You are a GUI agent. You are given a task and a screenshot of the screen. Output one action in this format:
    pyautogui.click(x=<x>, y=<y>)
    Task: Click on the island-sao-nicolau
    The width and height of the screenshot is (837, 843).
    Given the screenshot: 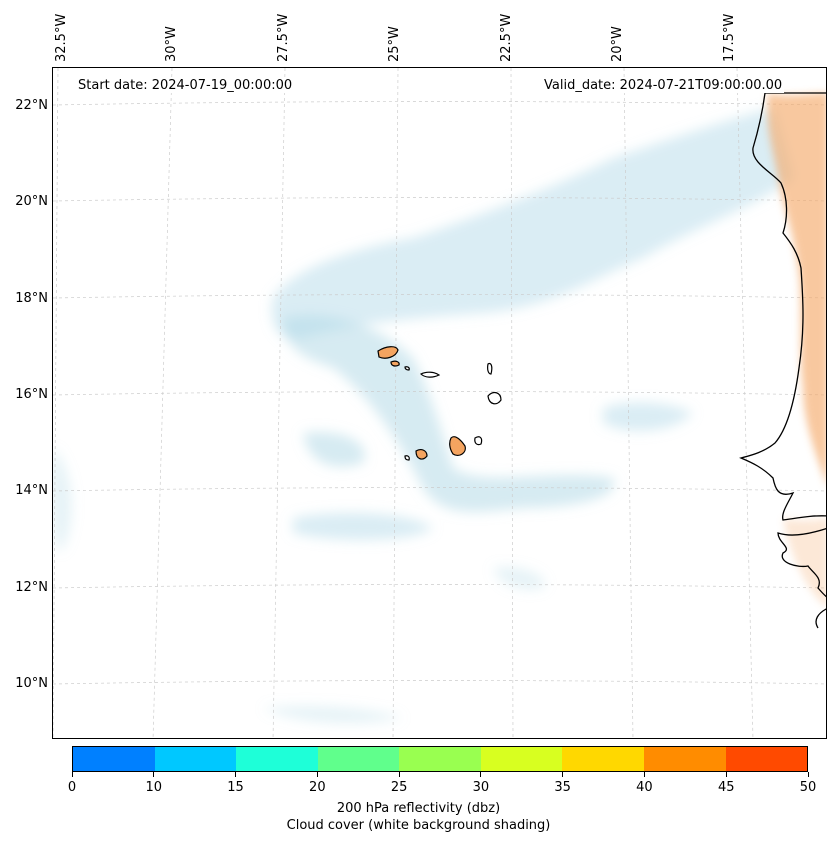 What is the action you would take?
    pyautogui.click(x=430, y=374)
    